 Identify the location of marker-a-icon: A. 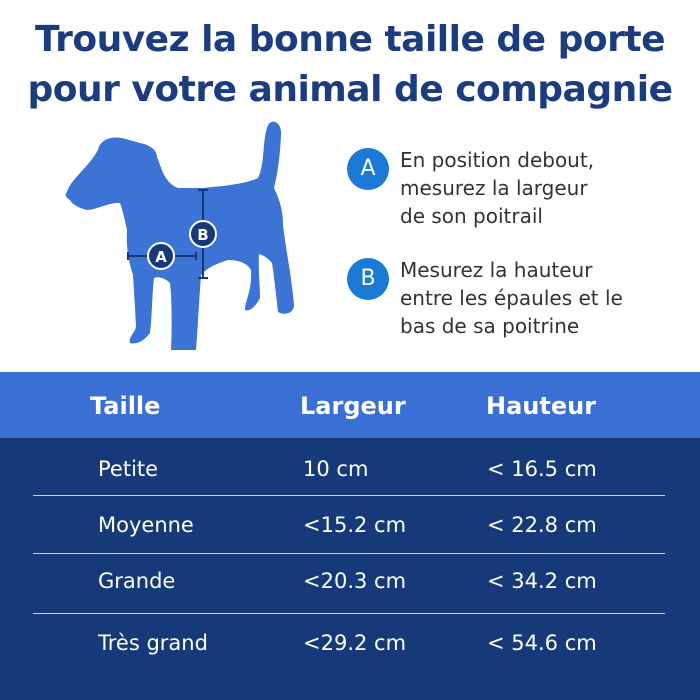
(161, 256).